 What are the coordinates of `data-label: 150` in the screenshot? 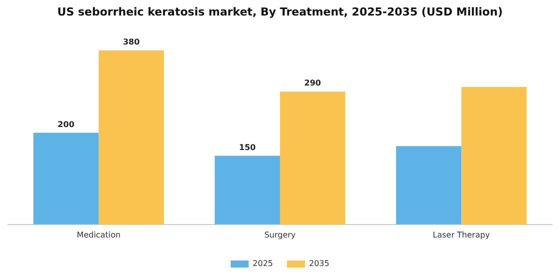 It's located at (247, 147).